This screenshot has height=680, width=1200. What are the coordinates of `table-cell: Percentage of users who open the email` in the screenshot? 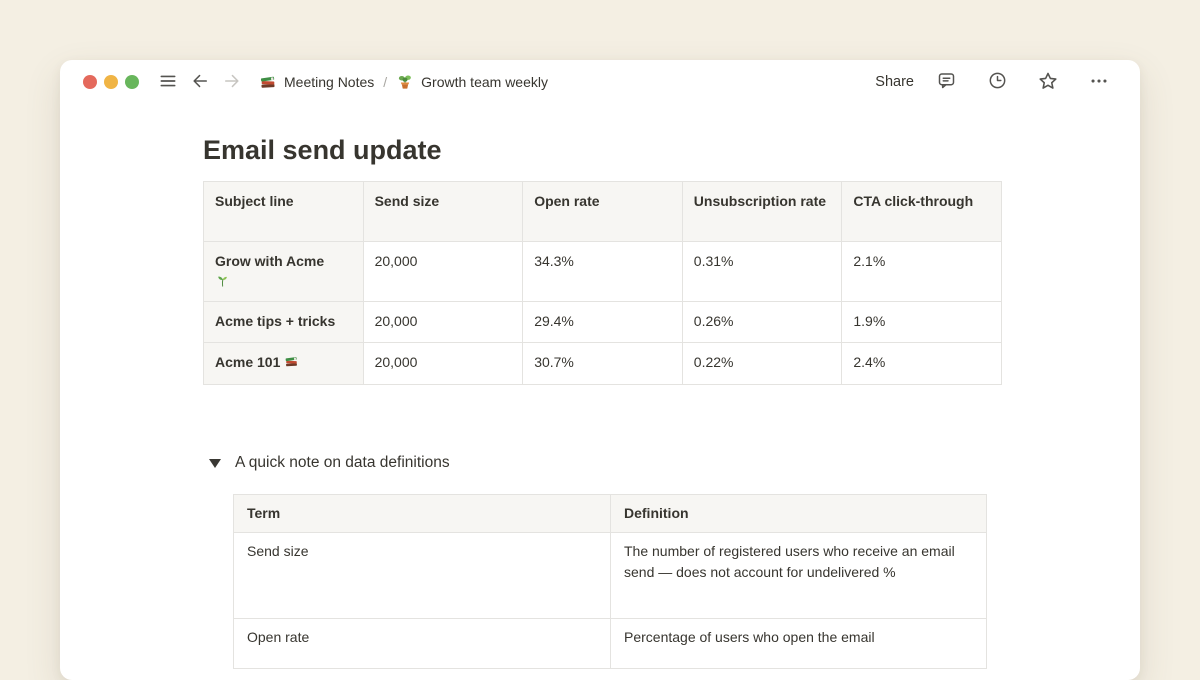 It's located at (798, 643).